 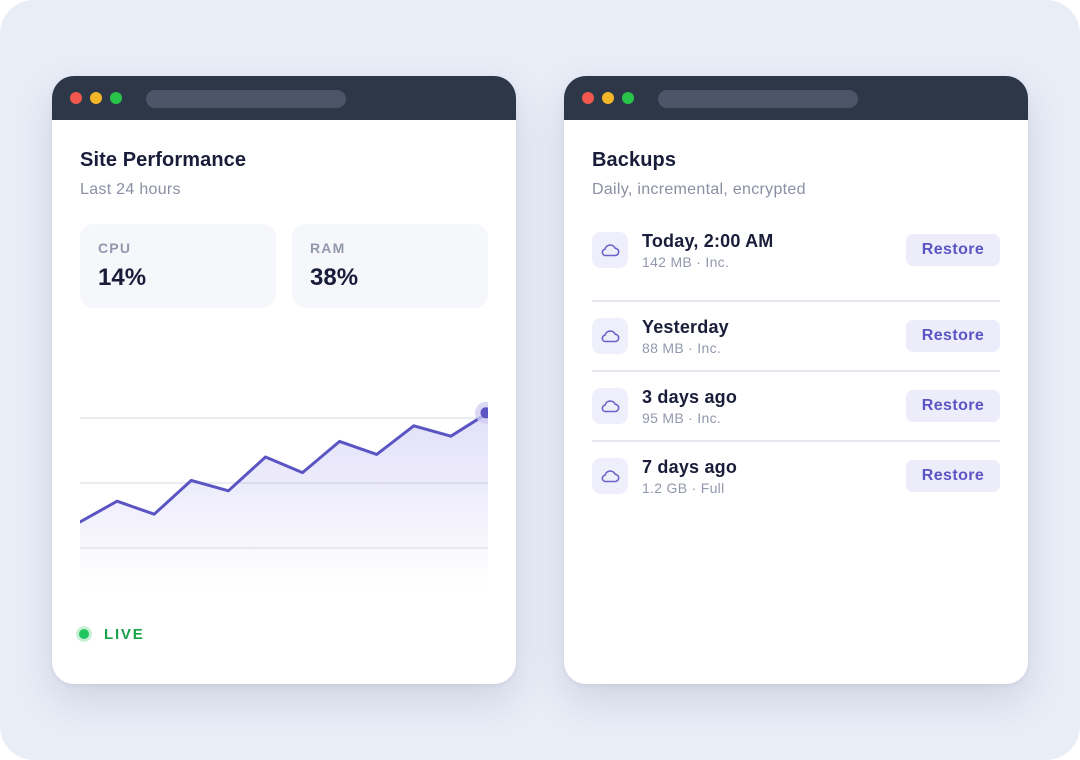 What do you see at coordinates (284, 467) in the screenshot?
I see `chart-series-line` at bounding box center [284, 467].